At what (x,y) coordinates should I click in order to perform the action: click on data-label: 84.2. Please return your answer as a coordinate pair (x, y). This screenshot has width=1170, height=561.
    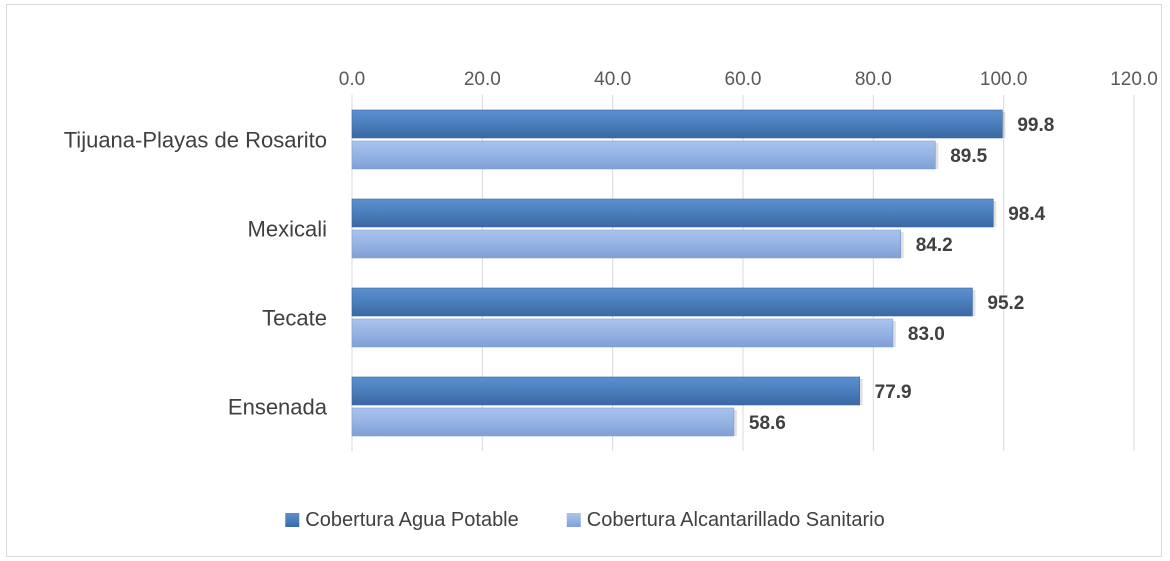
    Looking at the image, I should click on (934, 245).